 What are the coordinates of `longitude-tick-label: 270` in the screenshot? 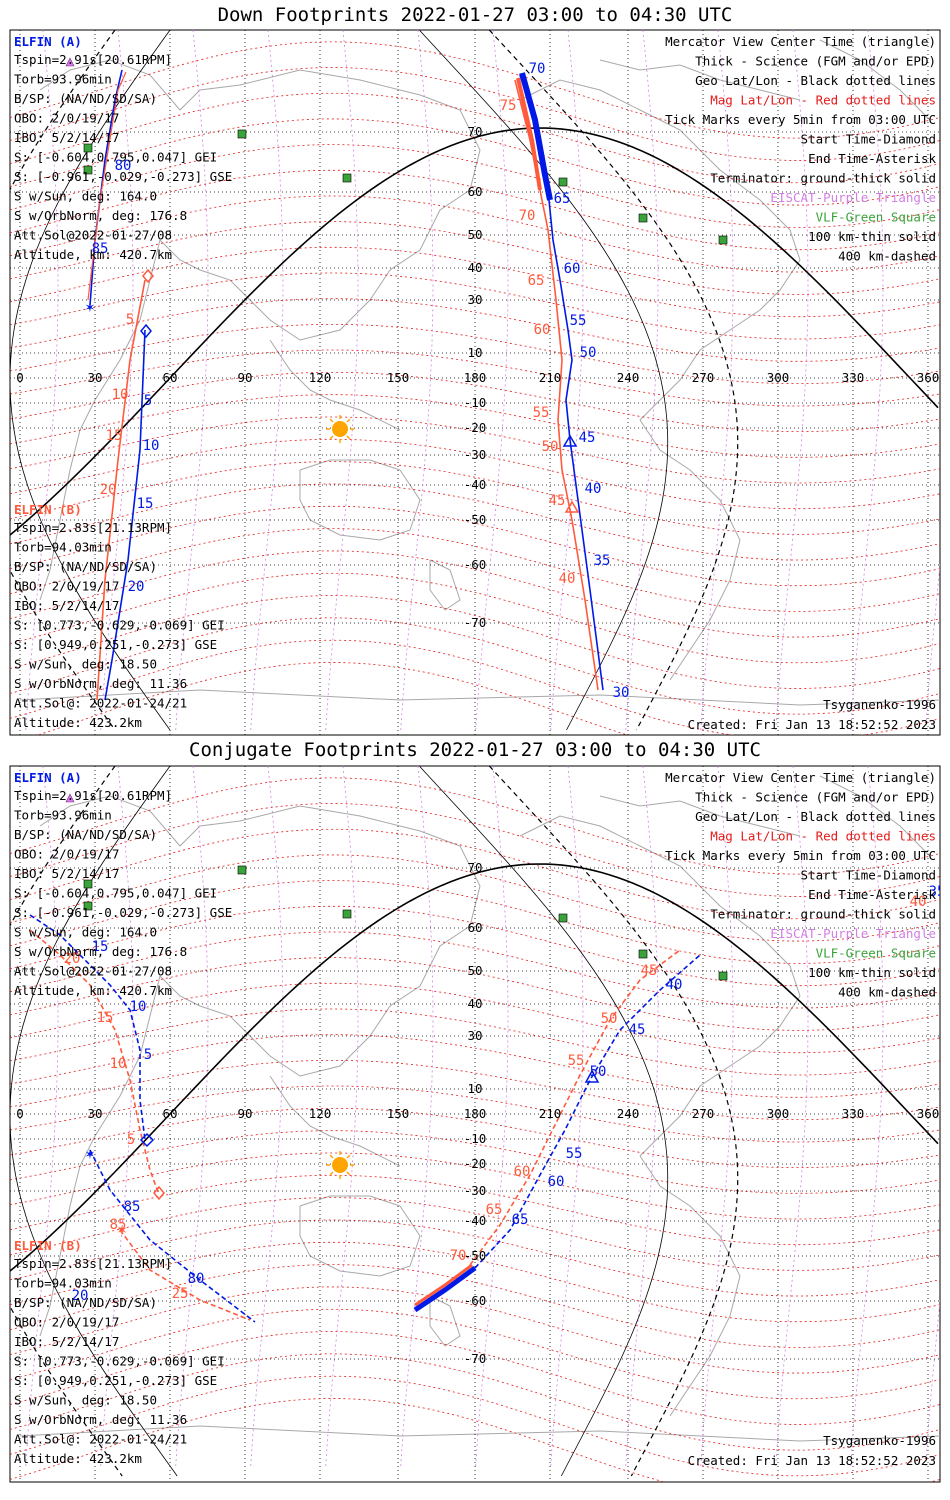 It's located at (703, 377).